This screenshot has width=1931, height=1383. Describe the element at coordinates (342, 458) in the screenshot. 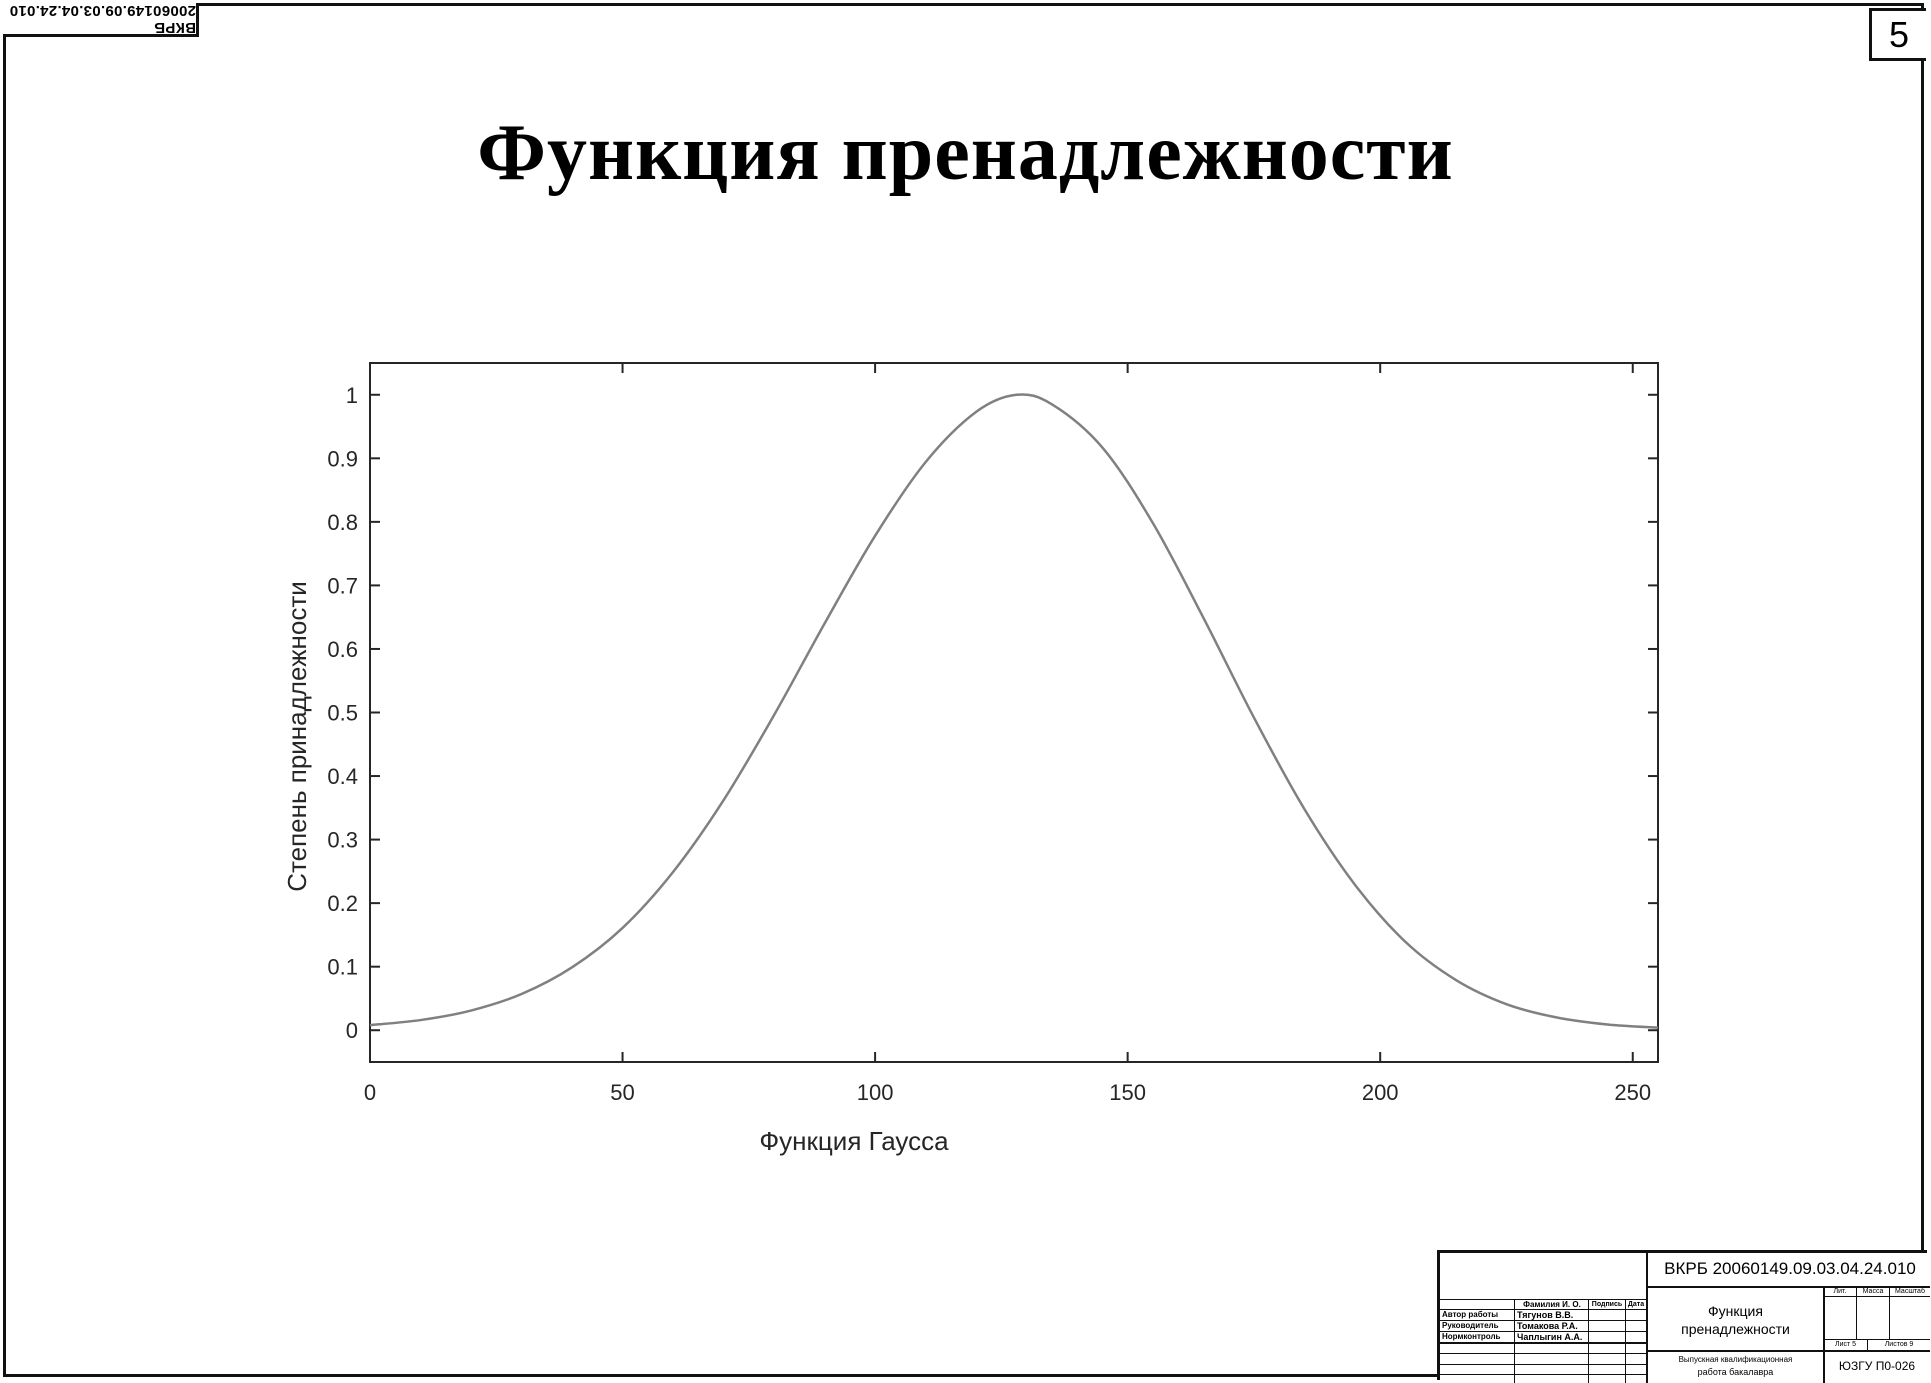

I see `y-tick-label: 0.9` at that location.